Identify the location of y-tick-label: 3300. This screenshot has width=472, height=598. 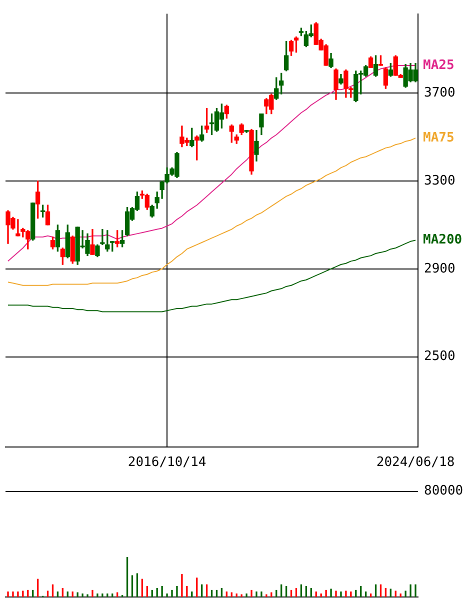
(440, 180).